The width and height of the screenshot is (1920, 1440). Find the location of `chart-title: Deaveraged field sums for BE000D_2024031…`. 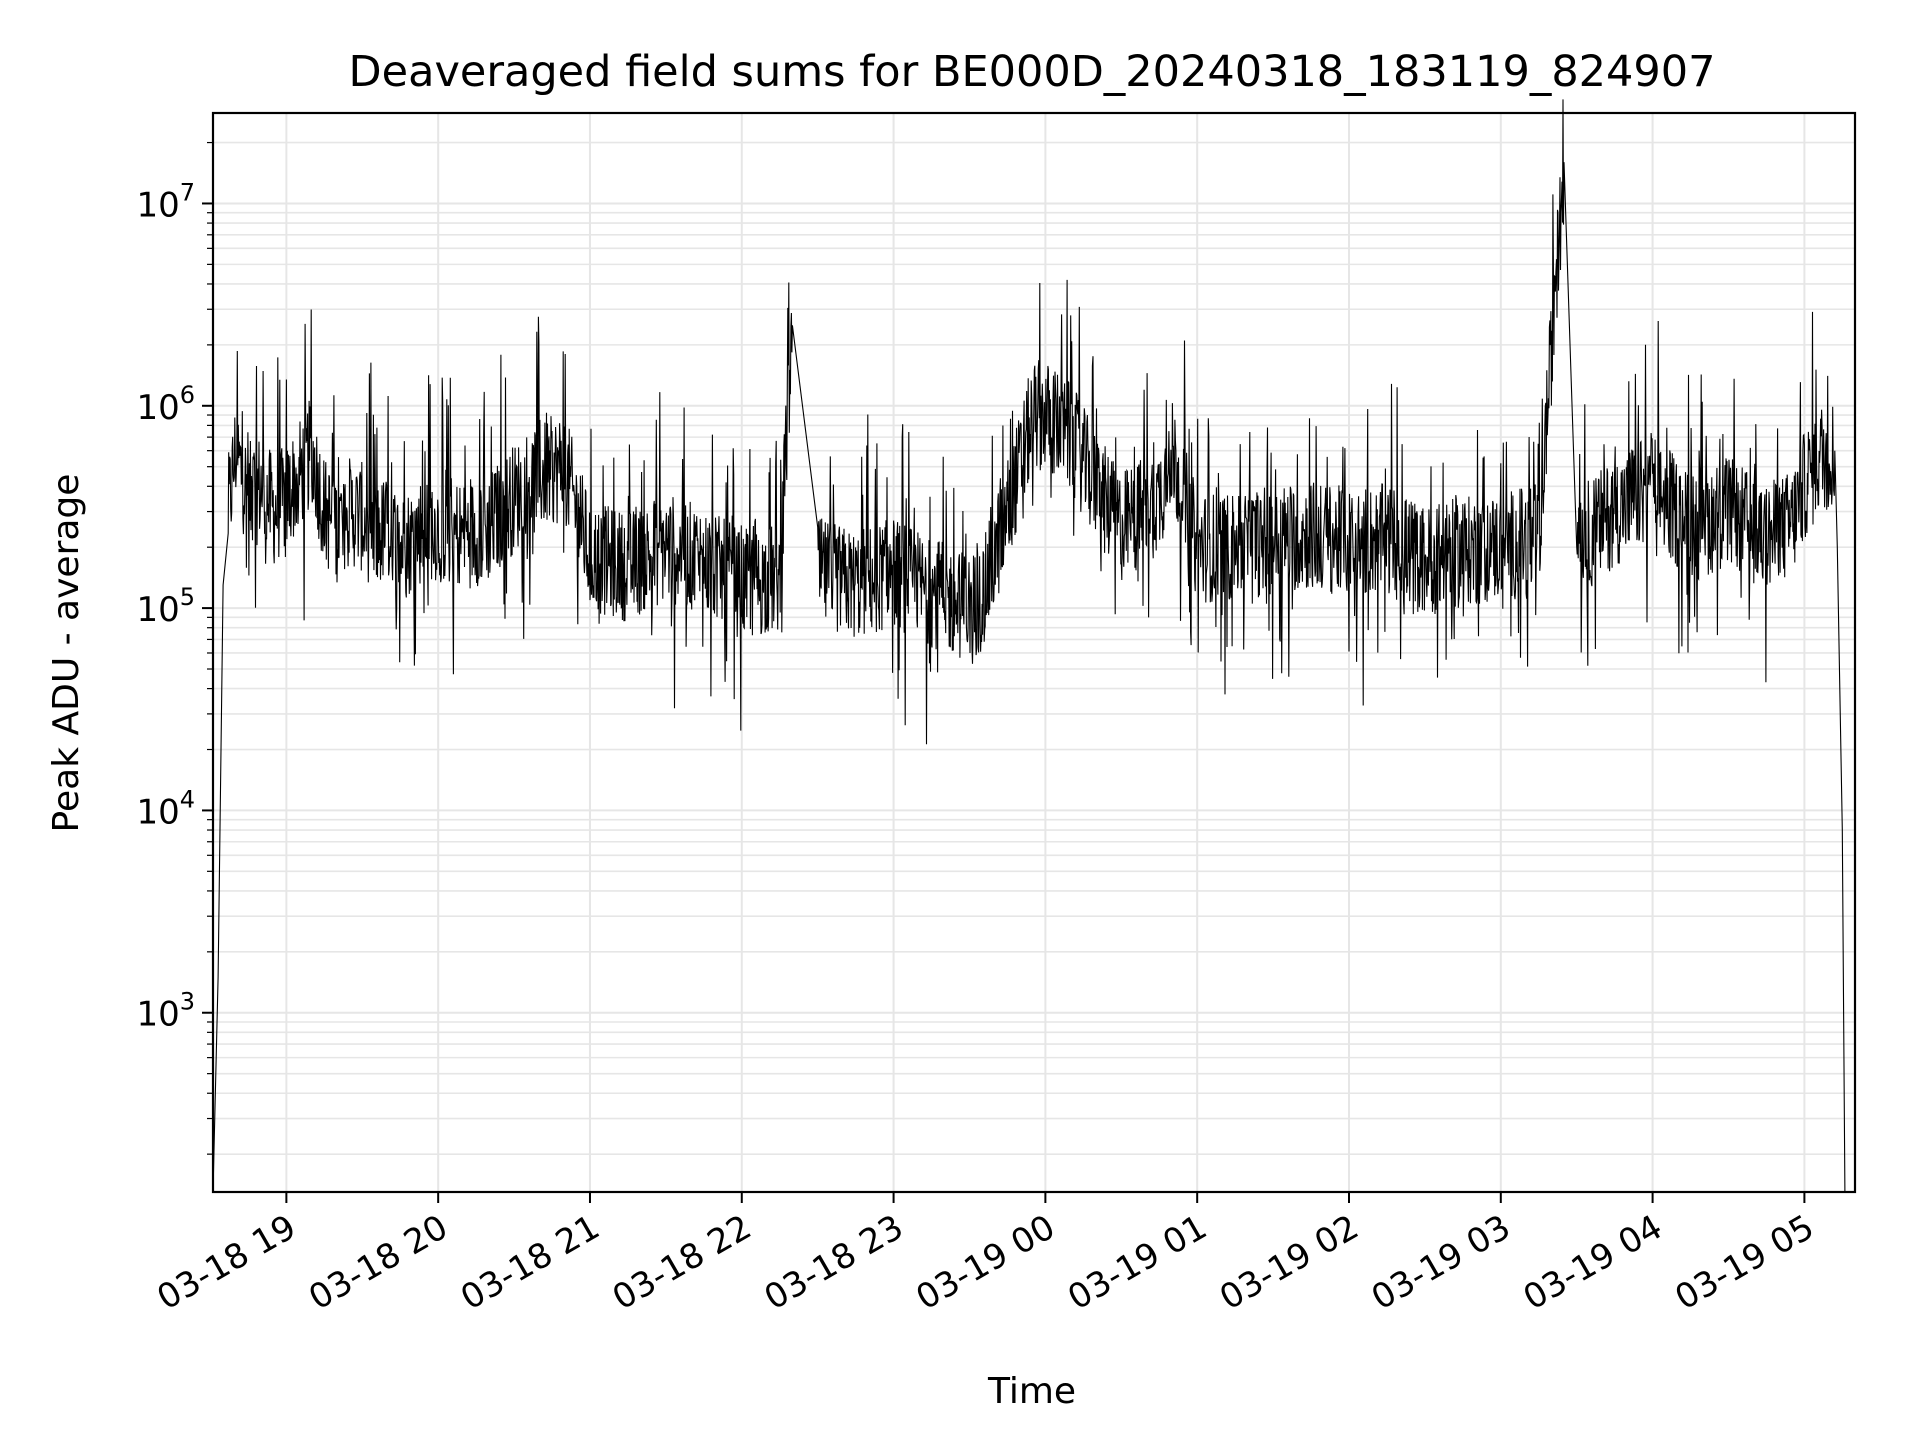

chart-title: Deaveraged field sums for BE000D_2024031… is located at coordinates (1032, 72).